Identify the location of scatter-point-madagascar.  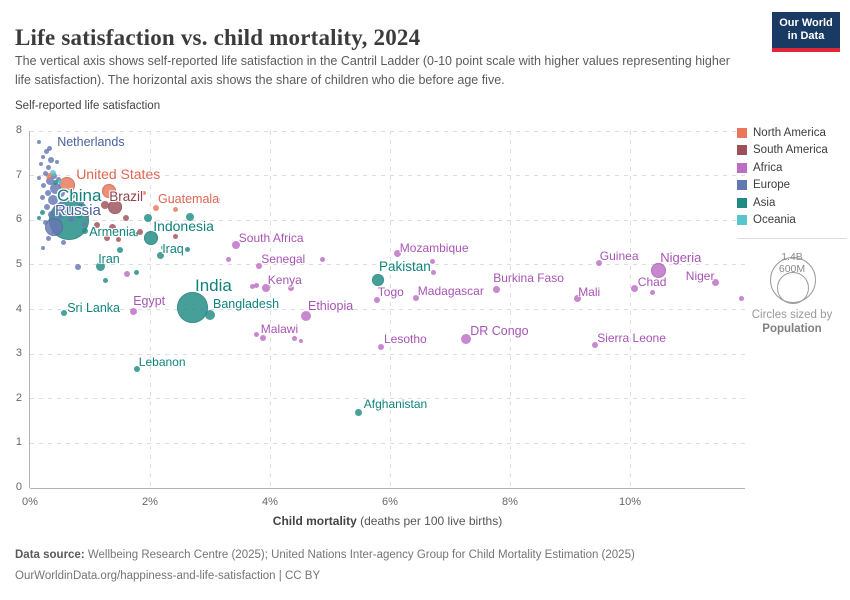
(415, 297).